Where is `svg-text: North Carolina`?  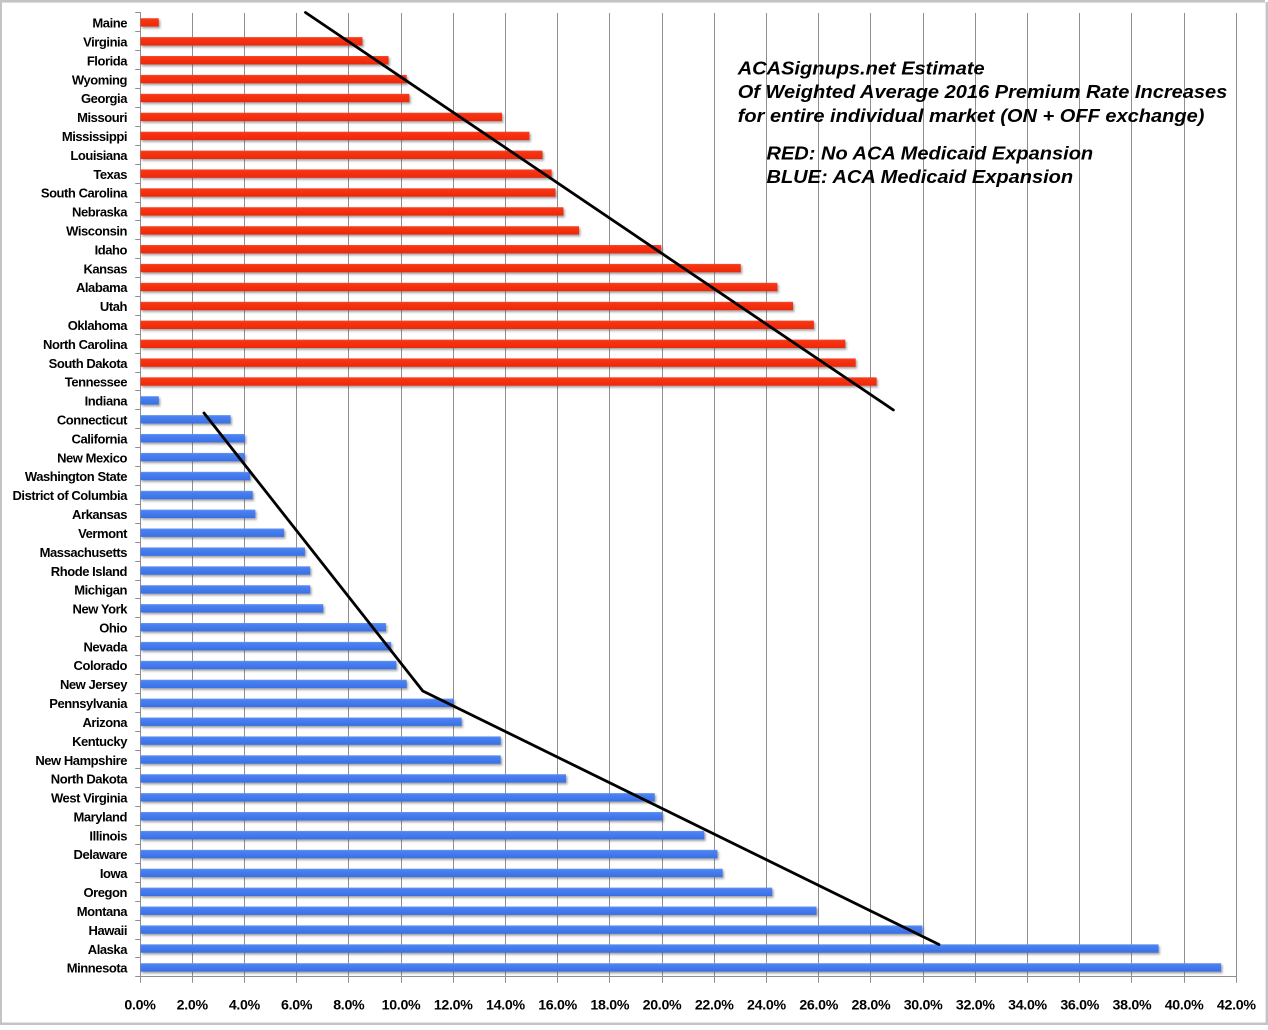 svg-text: North Carolina is located at coordinates (85, 344).